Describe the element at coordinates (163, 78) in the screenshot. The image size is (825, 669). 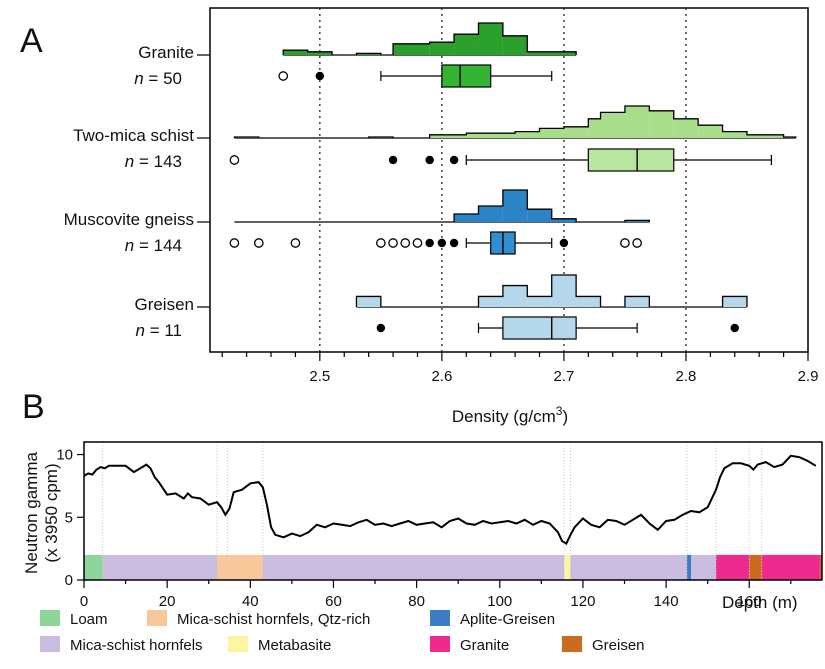
I see `n-value: = 50` at that location.